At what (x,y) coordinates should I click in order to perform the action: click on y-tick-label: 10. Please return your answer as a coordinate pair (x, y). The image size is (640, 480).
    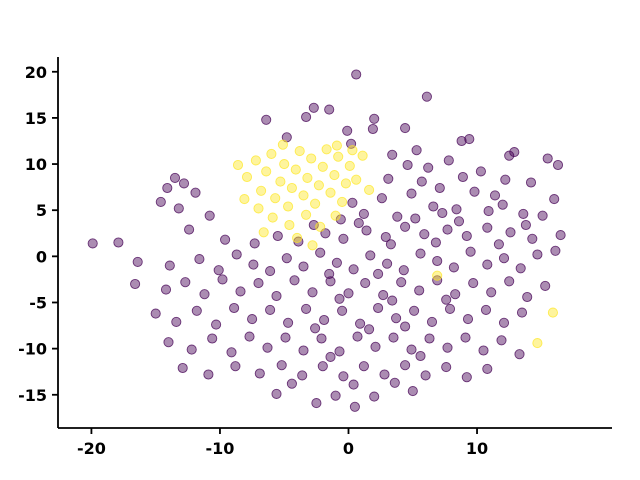
    Looking at the image, I should click on (36, 164).